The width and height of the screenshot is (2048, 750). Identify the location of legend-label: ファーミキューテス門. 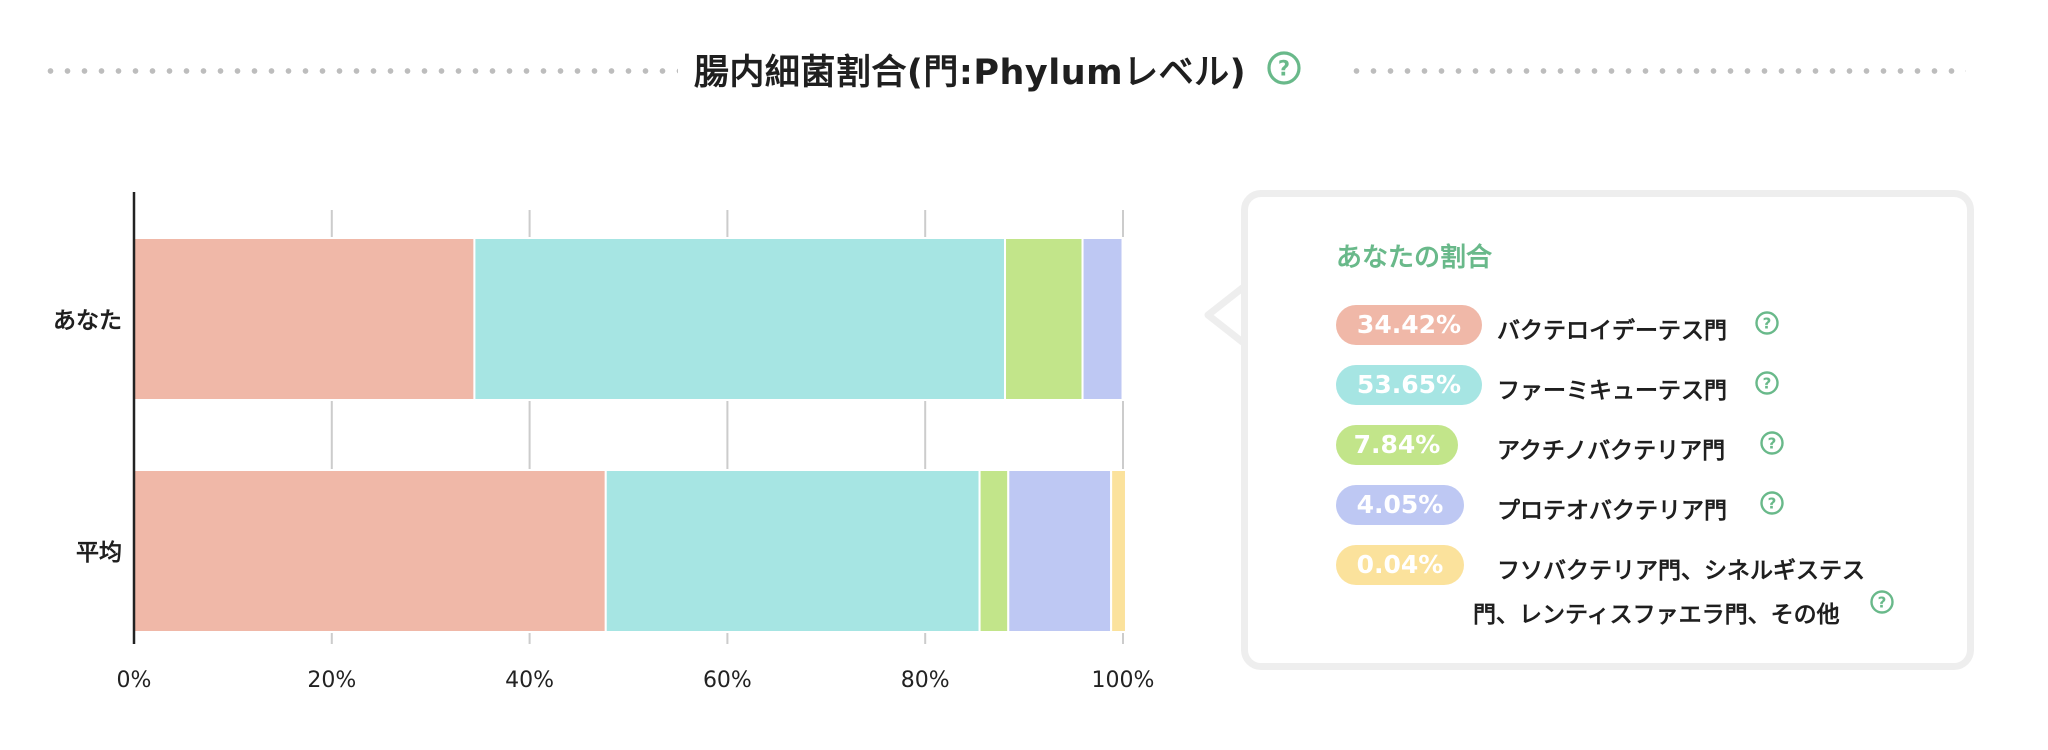
(1612, 391).